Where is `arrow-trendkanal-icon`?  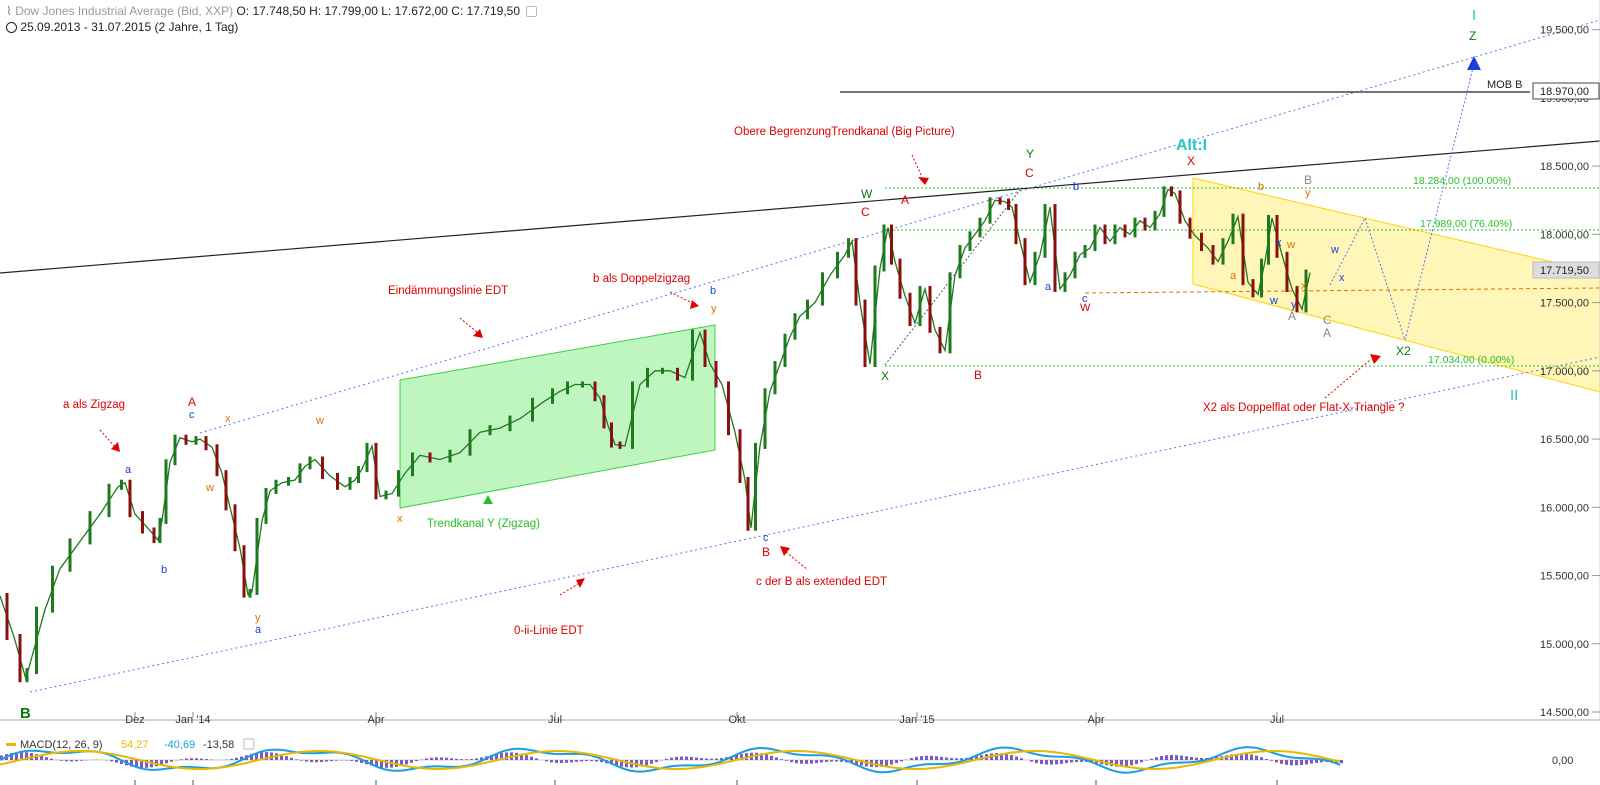
arrow-trendkanal-icon is located at coordinates (488, 499).